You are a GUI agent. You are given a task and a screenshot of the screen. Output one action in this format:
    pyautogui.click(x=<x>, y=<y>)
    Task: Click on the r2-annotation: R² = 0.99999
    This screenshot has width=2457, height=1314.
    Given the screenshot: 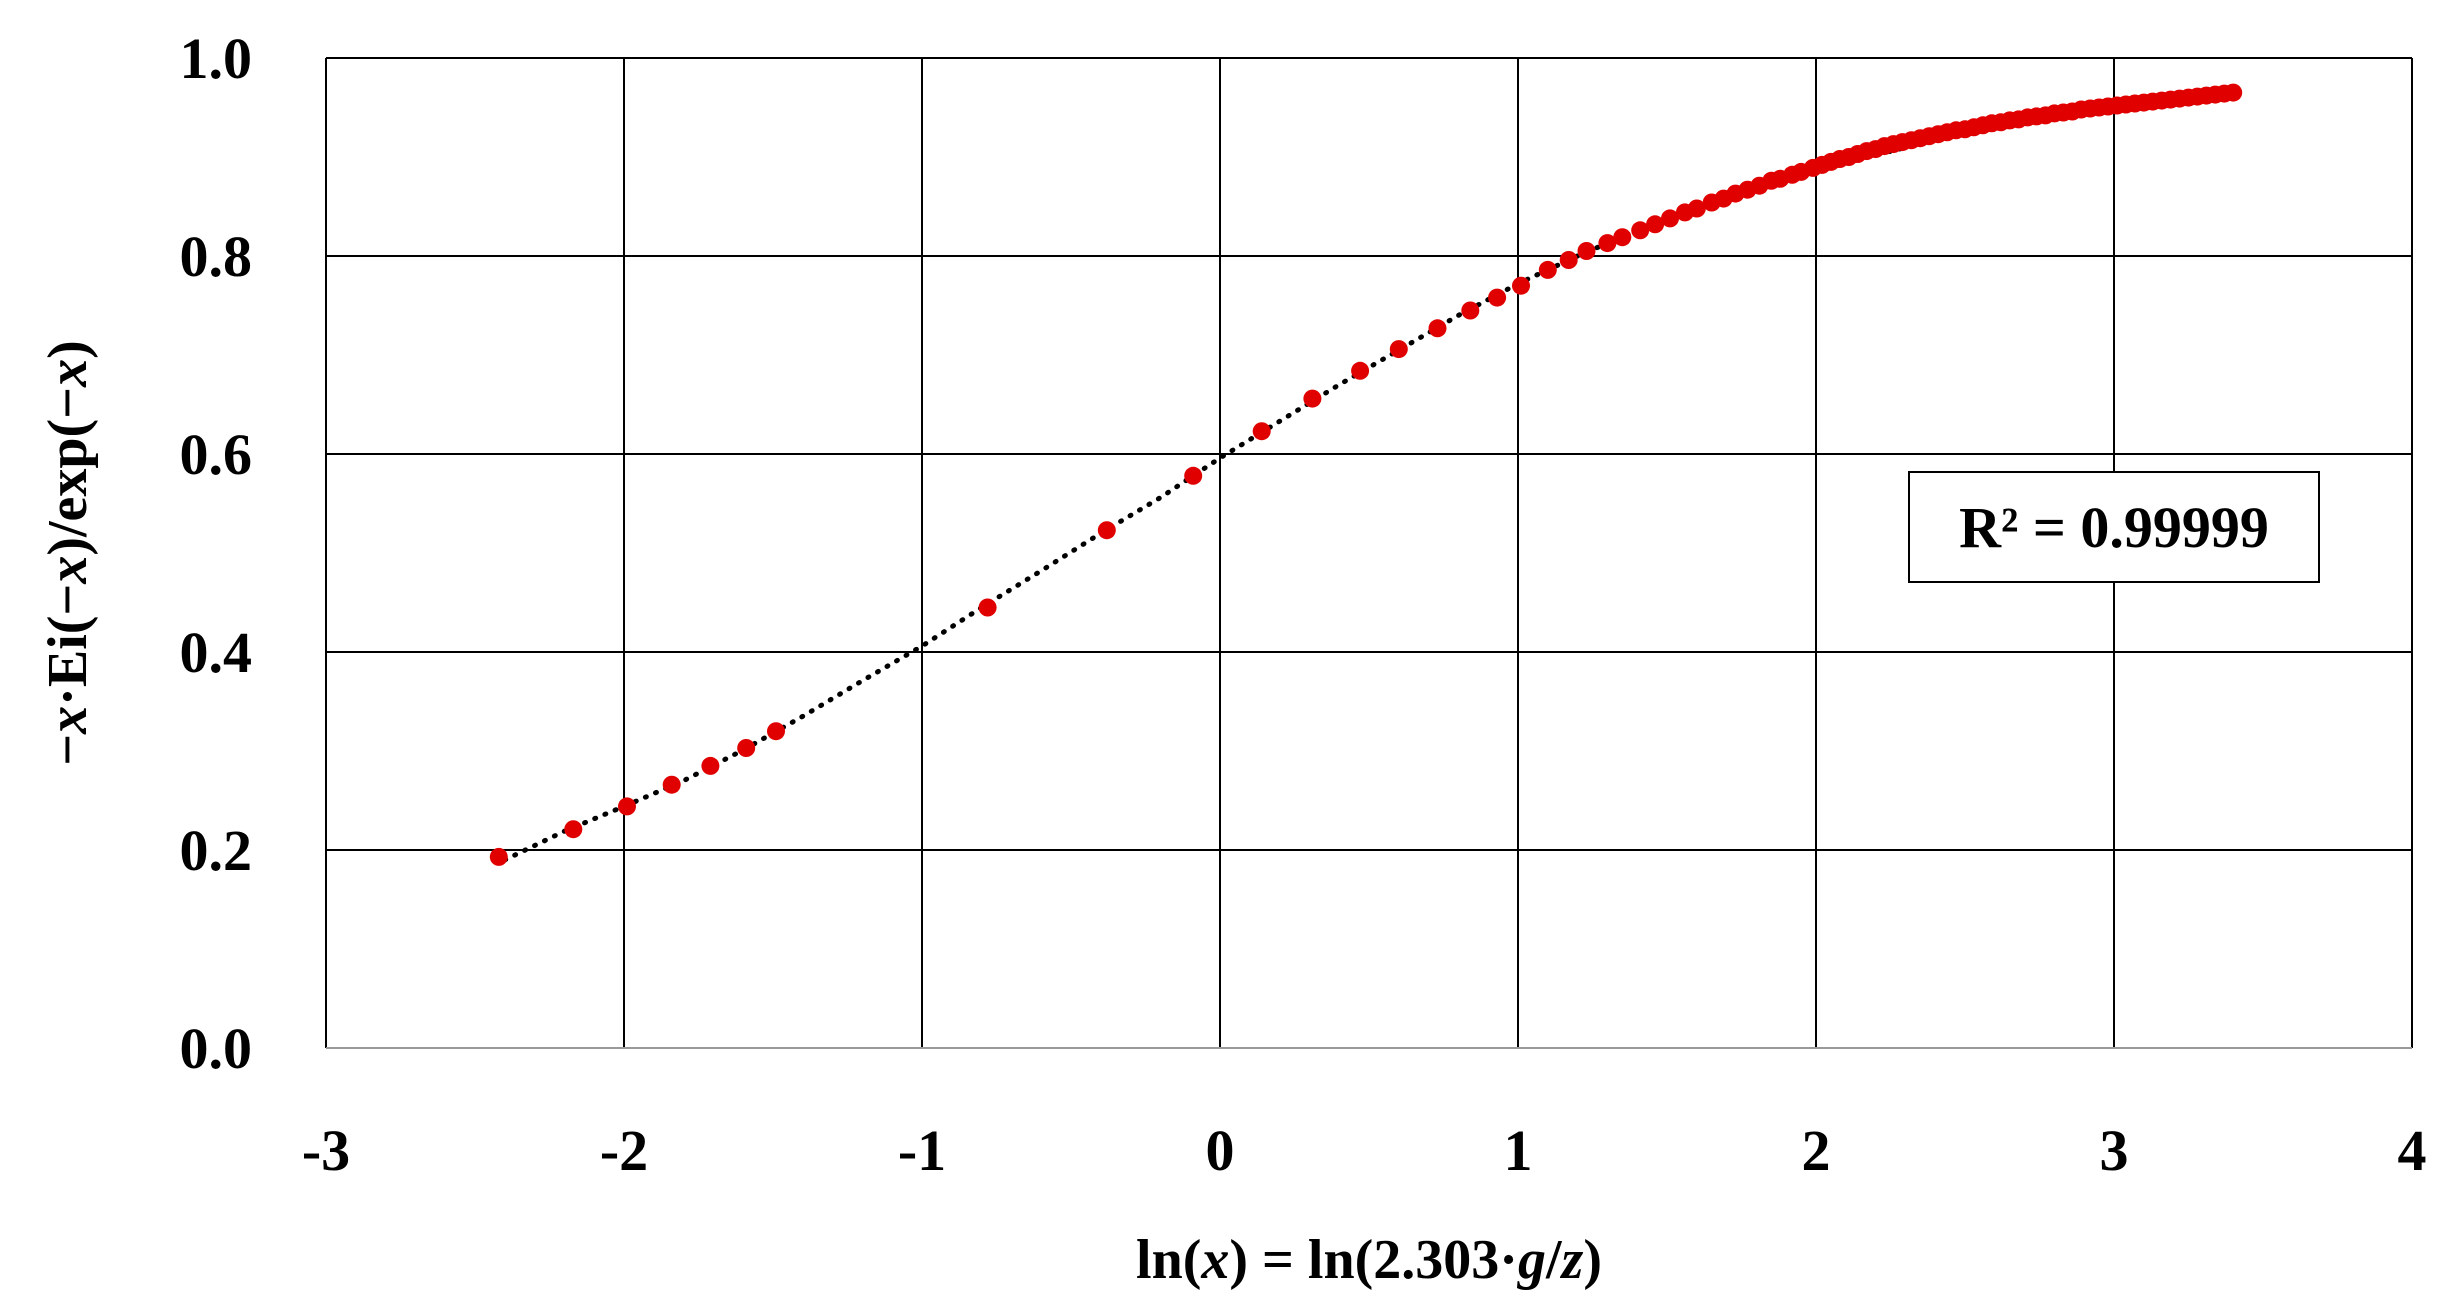 What is the action you would take?
    pyautogui.click(x=2114, y=527)
    